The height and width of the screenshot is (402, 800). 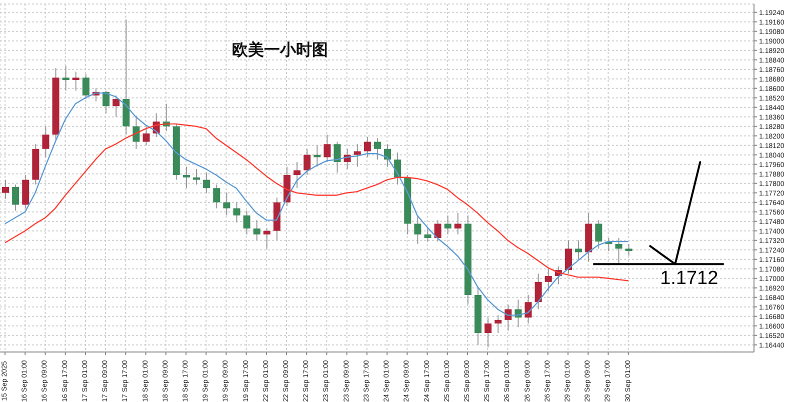 I want to click on text: 欧美一小时图, so click(x=280, y=50).